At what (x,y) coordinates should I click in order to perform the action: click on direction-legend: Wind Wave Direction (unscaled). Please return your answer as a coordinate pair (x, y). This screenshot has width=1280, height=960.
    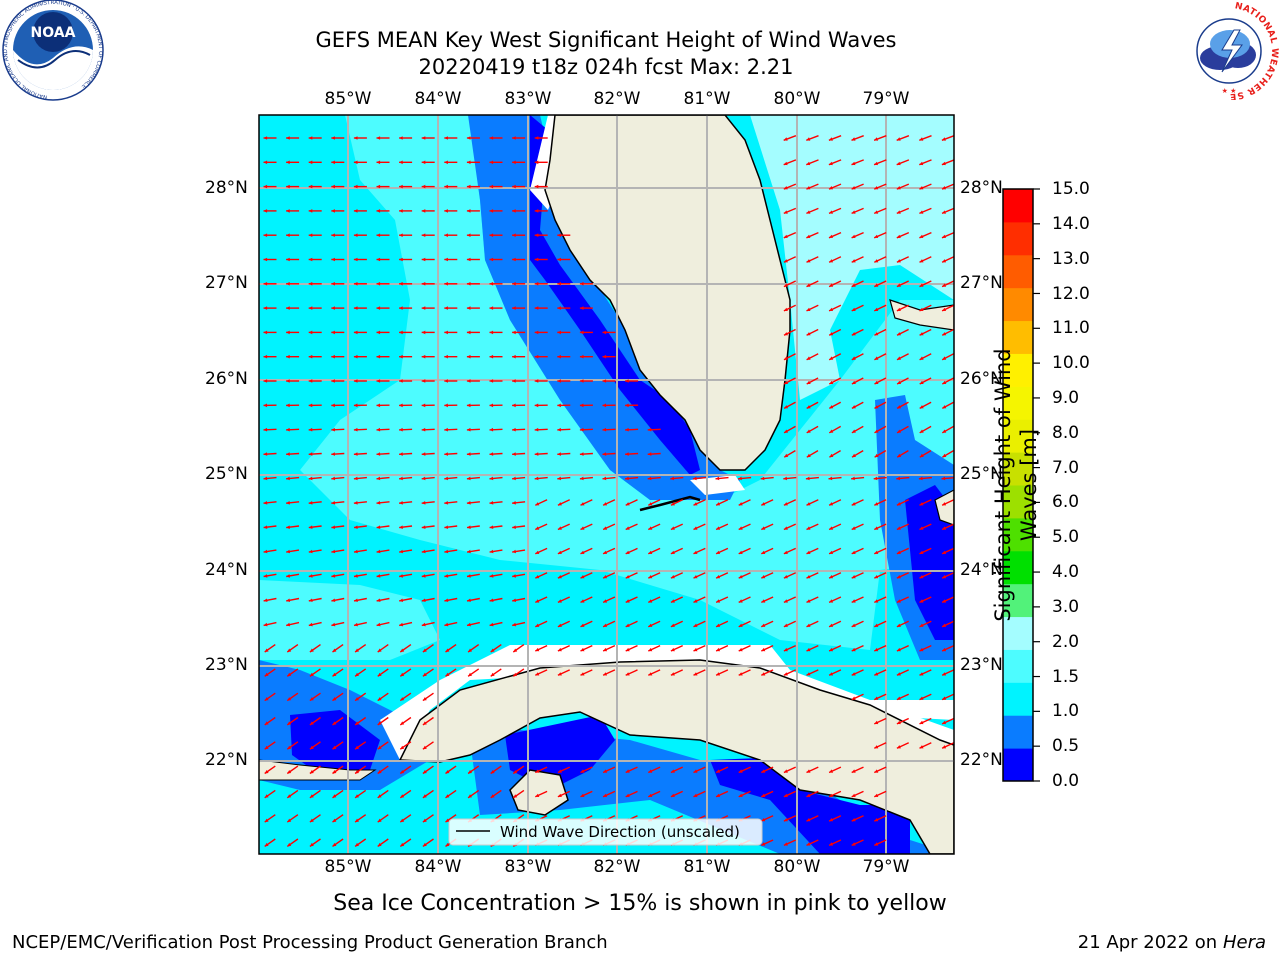
    Looking at the image, I should click on (605, 832).